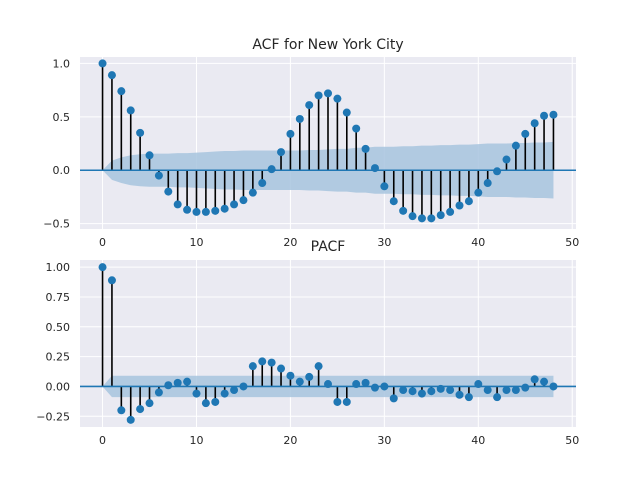  What do you see at coordinates (102, 242) in the screenshot?
I see `acf-x-tick-label: 0` at bounding box center [102, 242].